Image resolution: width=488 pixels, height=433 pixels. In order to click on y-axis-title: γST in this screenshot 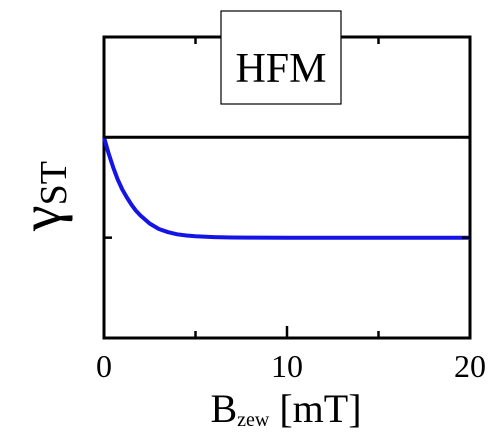, I will do `click(41, 196)`.